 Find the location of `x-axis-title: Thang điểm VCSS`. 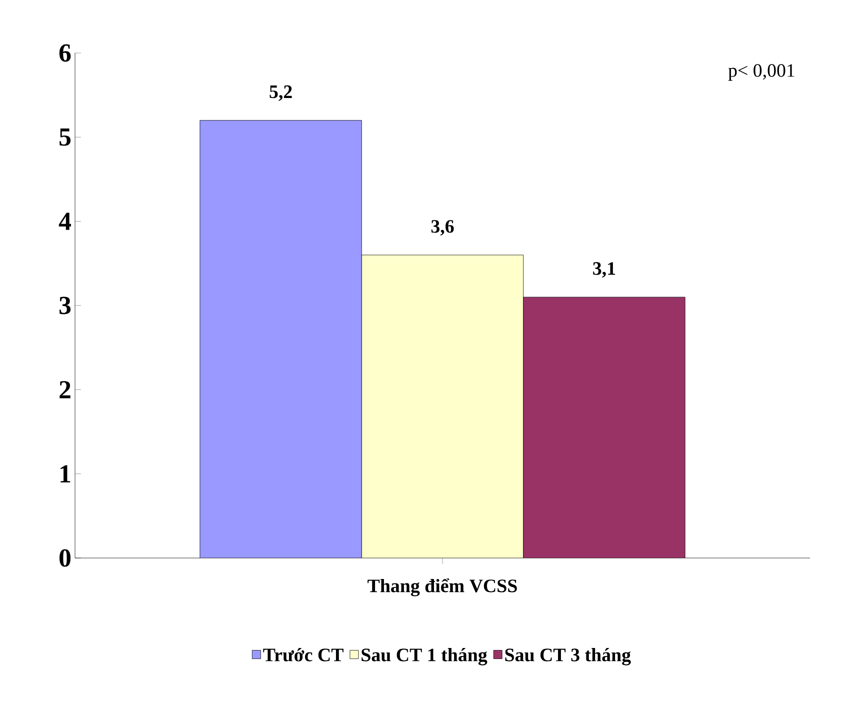

x-axis-title: Thang điểm VCSS is located at coordinates (442, 587).